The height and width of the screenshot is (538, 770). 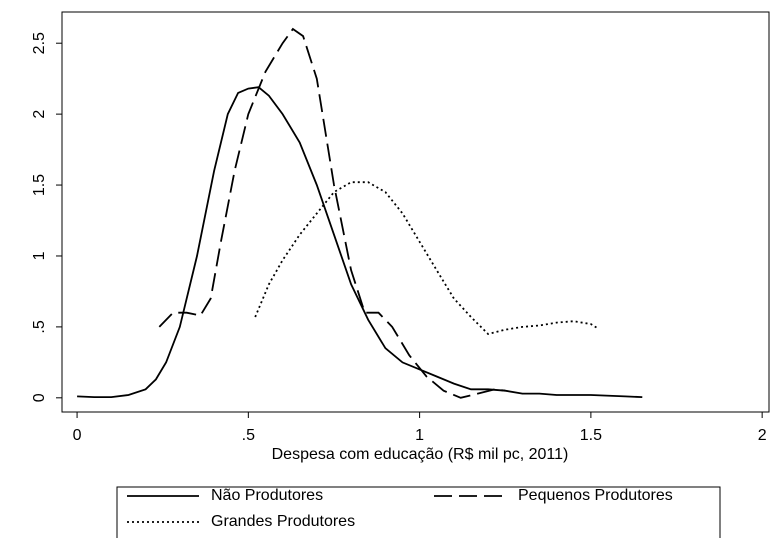 What do you see at coordinates (248, 435) in the screenshot?
I see `x-tick-label: .5` at bounding box center [248, 435].